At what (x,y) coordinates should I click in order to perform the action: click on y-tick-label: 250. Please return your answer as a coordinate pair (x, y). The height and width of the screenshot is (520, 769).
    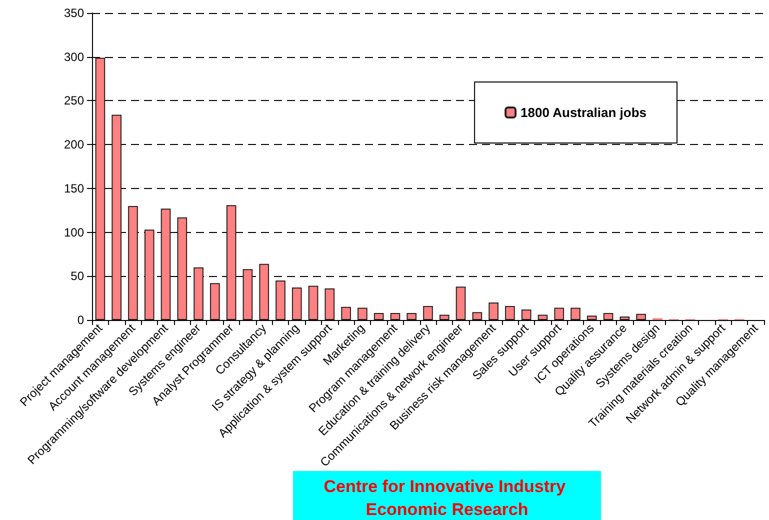
    Looking at the image, I should click on (74, 101).